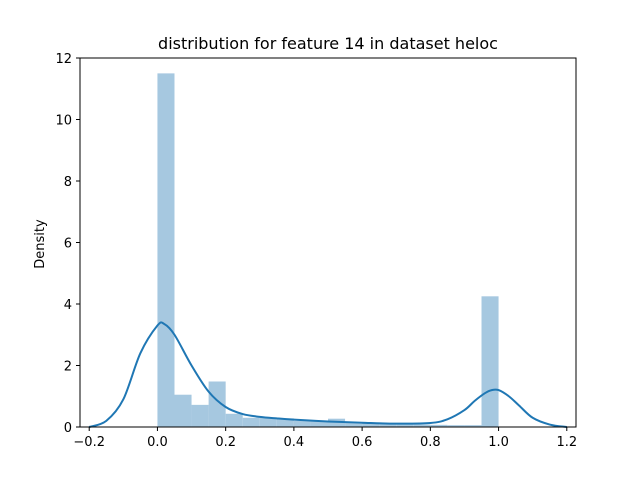 The image size is (640, 480). What do you see at coordinates (157, 442) in the screenshot?
I see `x-tick-label: 0.0` at bounding box center [157, 442].